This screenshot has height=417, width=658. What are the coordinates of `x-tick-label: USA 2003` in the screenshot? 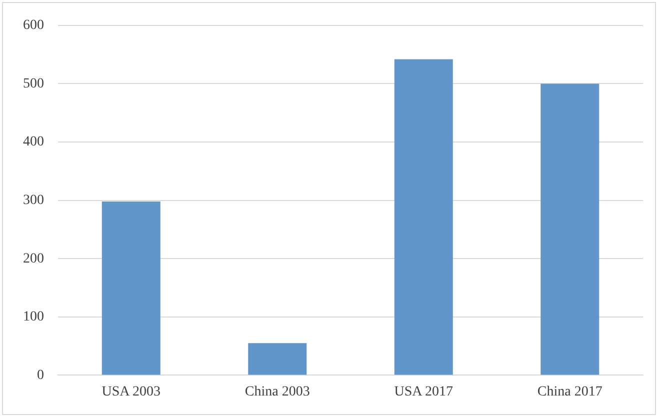 It's located at (131, 392).